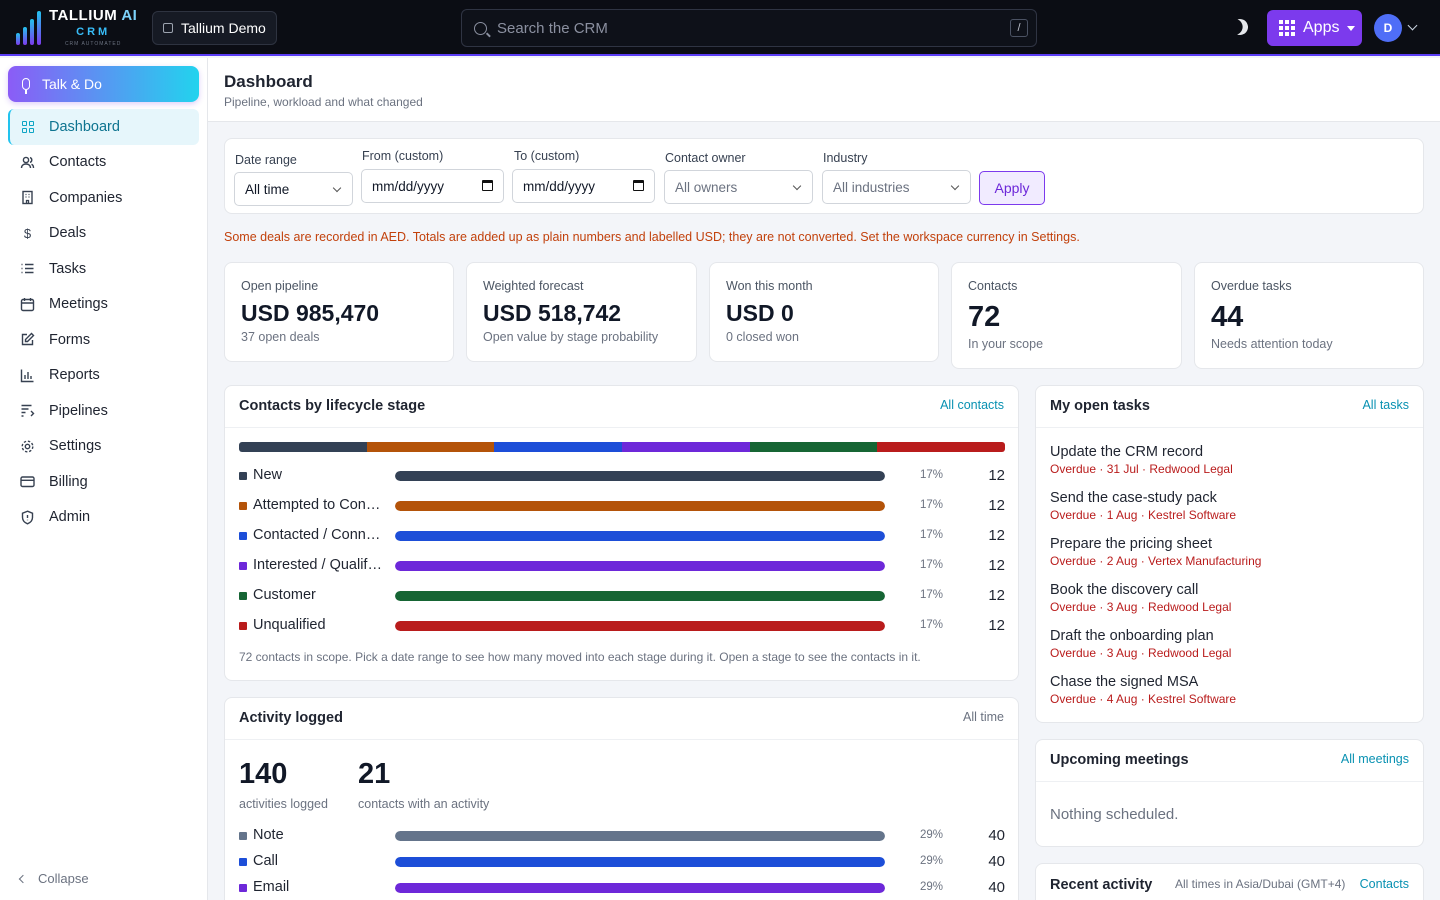 The image size is (1440, 900). I want to click on sidebar-item-label: Companies, so click(86, 197).